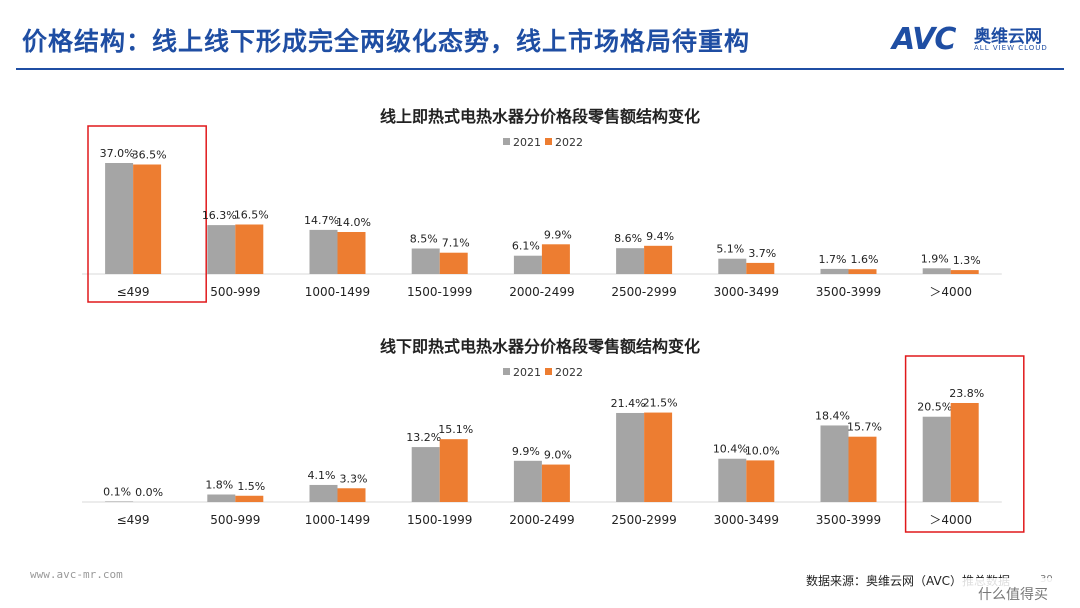  Describe the element at coordinates (455, 429) in the screenshot. I see `offline-data-label-2022-3: 15.1%` at that location.